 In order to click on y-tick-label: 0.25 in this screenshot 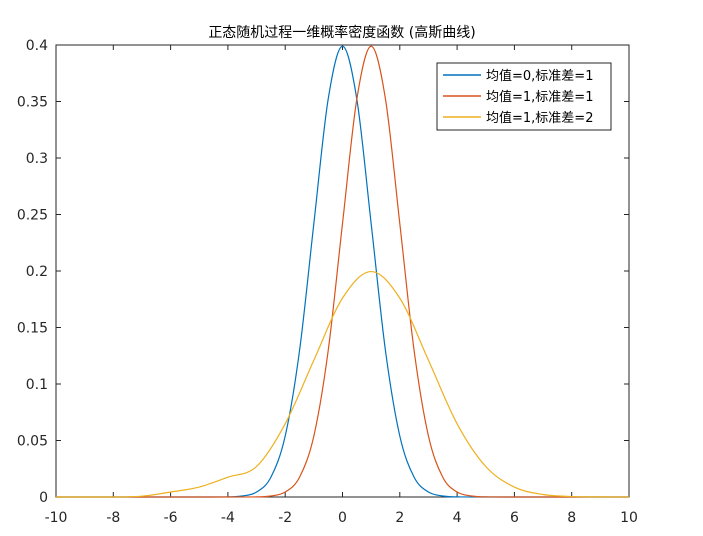, I will do `click(32, 216)`.